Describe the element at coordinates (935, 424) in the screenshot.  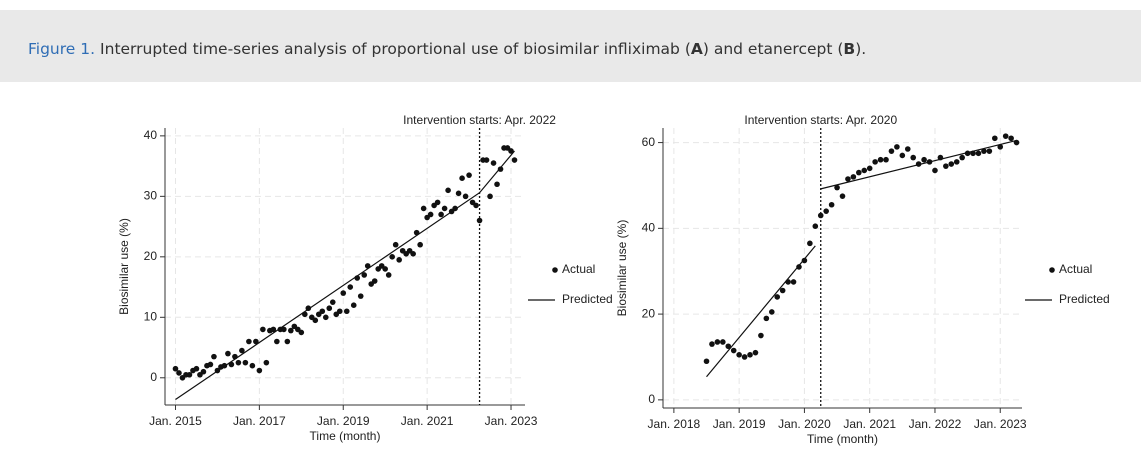
I see `x-tick-label: Jan. 2022` at that location.